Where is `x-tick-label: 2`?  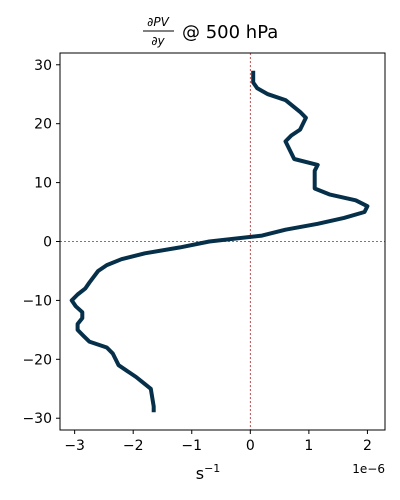
x-tick-label: 2 is located at coordinates (367, 446).